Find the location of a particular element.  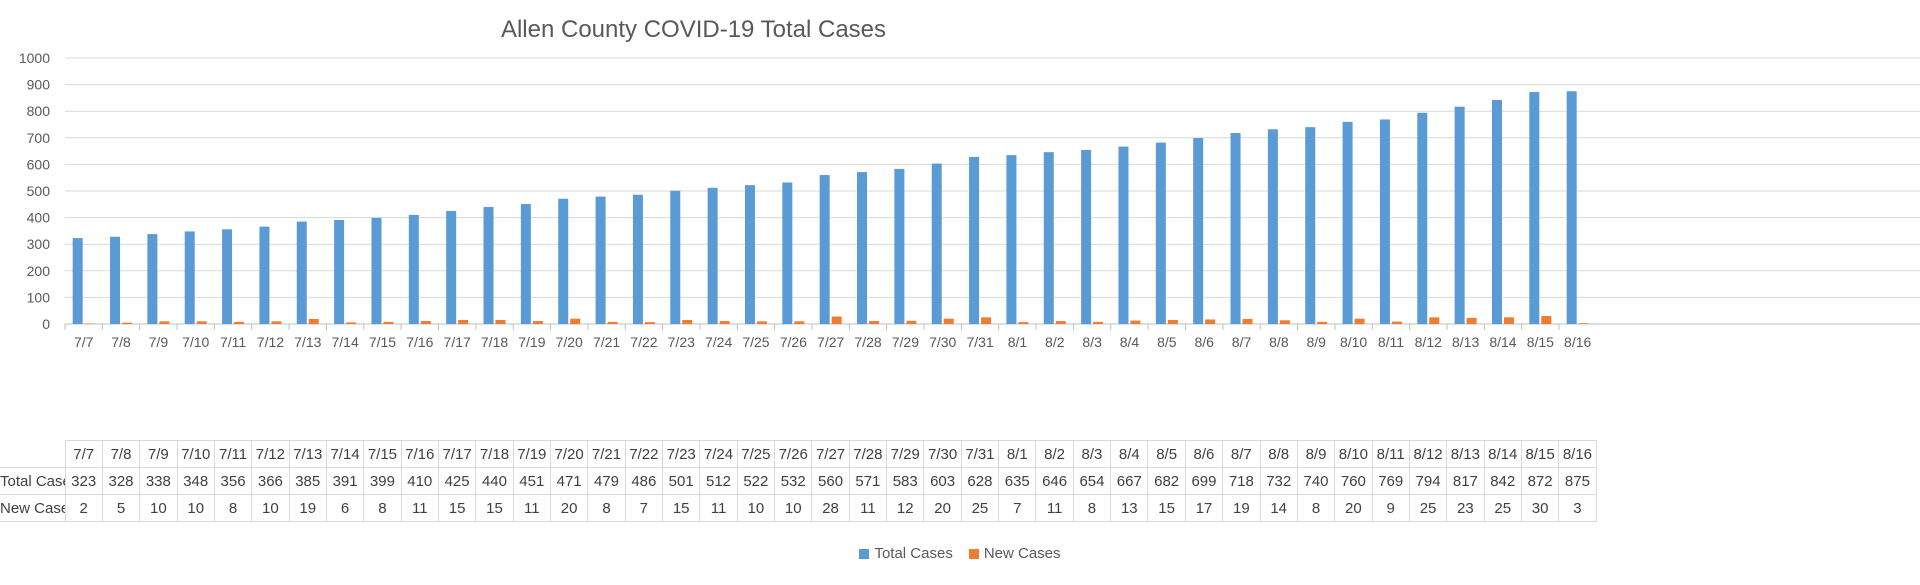

table-cell: 560 is located at coordinates (830, 481).